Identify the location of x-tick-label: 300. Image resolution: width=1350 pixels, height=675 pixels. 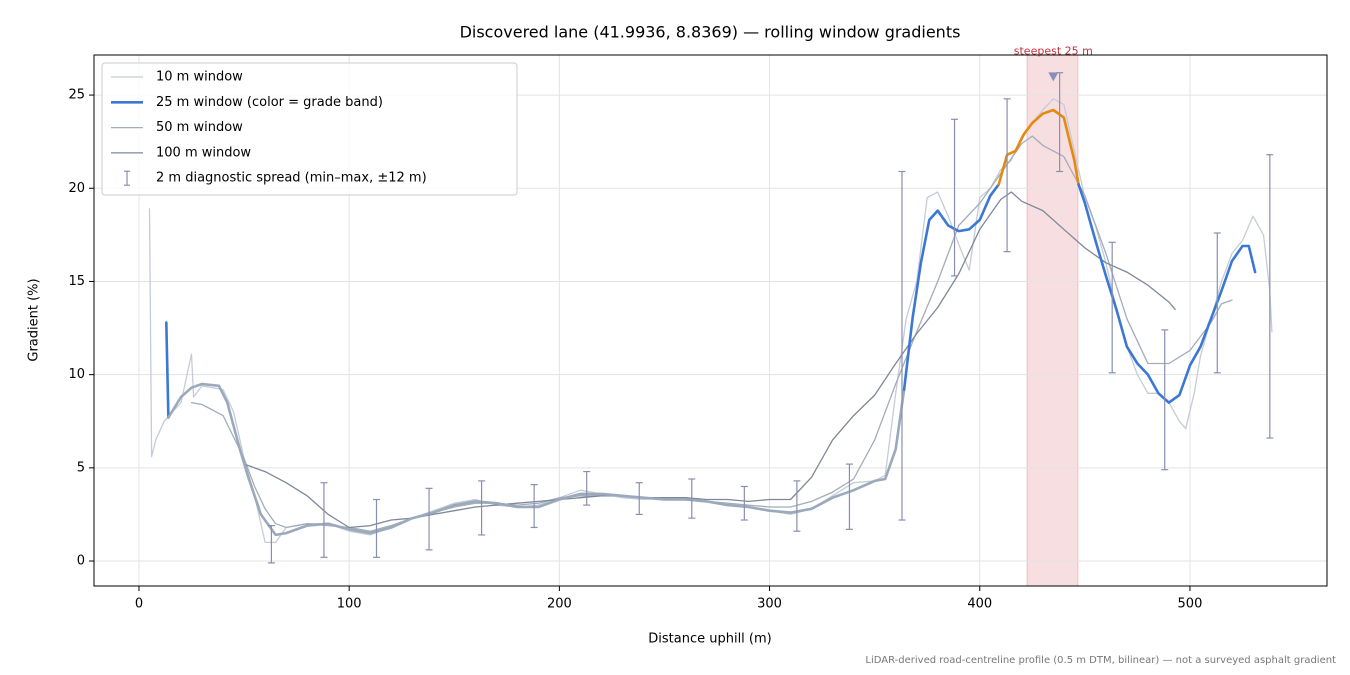
(769, 604).